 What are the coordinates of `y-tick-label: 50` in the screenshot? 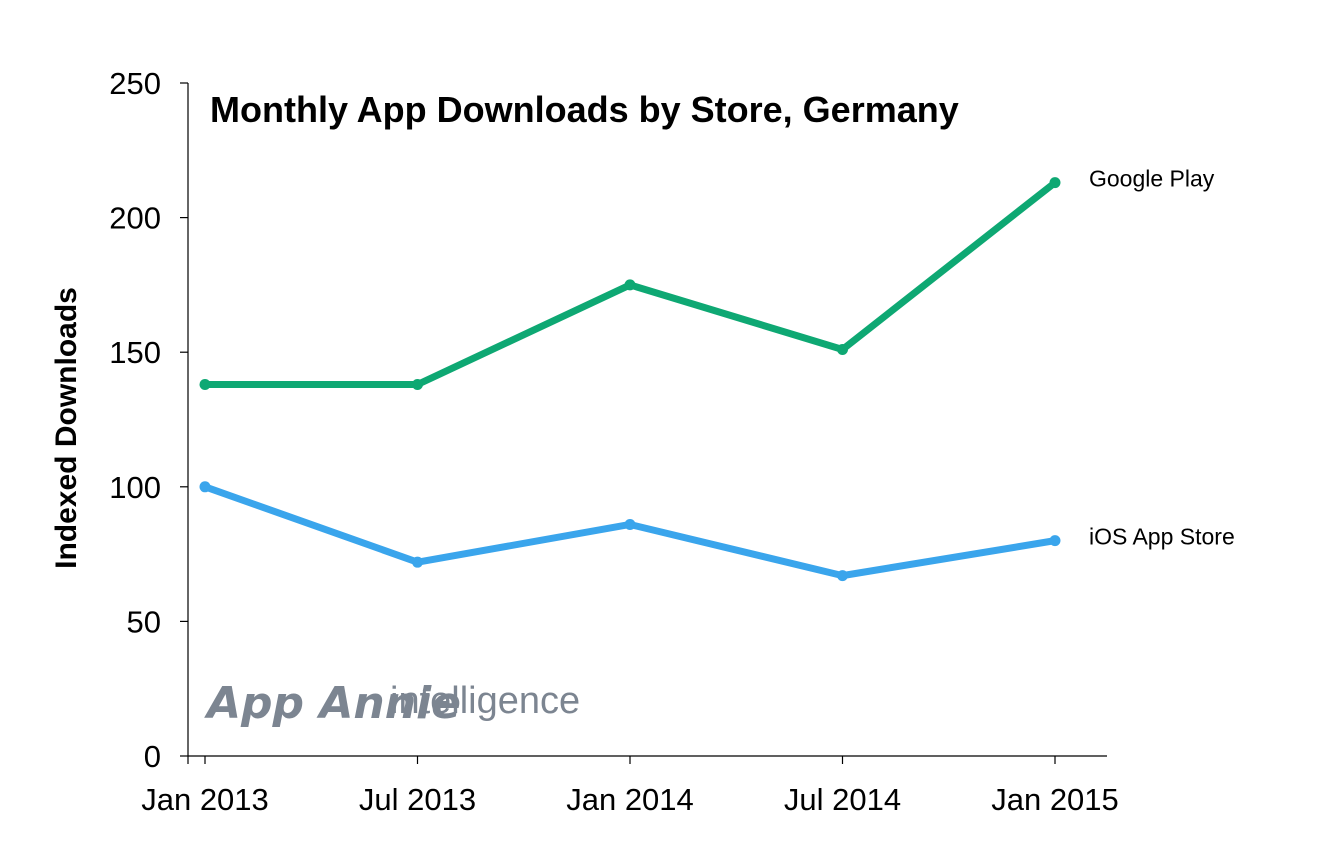 It's located at (144, 621).